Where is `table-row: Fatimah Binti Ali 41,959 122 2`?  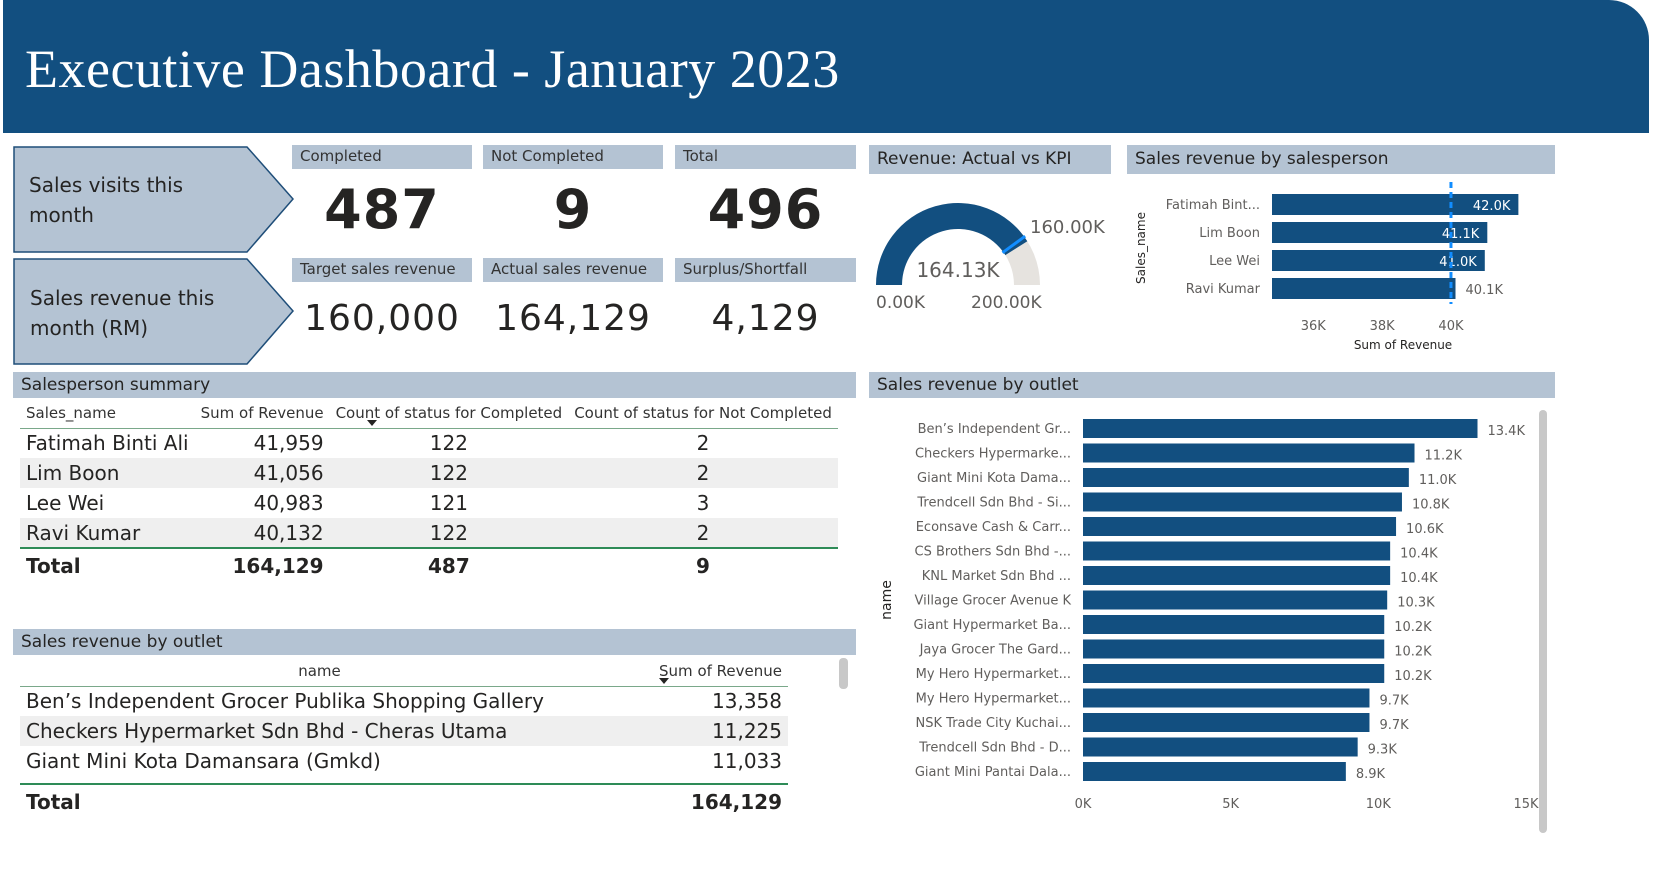
table-row: Fatimah Binti Ali 41,959 122 2 is located at coordinates (429, 443).